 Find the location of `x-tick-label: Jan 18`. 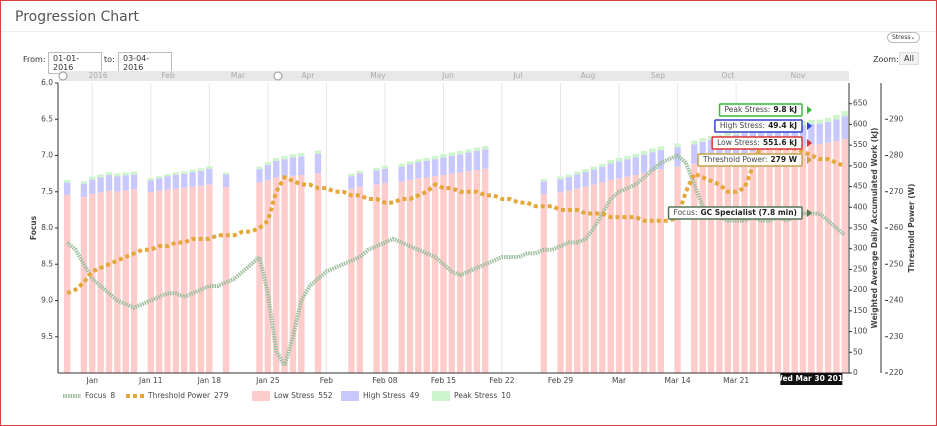

x-tick-label: Jan 18 is located at coordinates (209, 380).